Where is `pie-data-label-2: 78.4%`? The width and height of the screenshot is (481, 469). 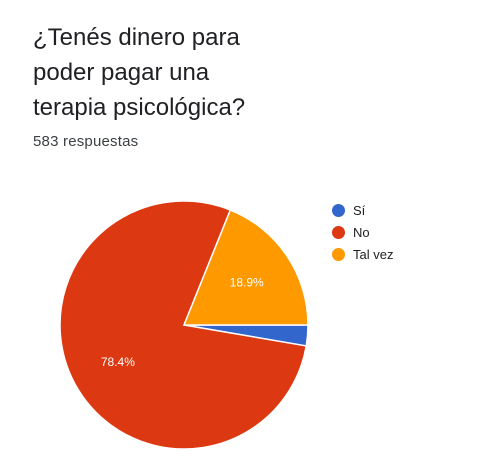
pie-data-label-2: 78.4% is located at coordinates (118, 362).